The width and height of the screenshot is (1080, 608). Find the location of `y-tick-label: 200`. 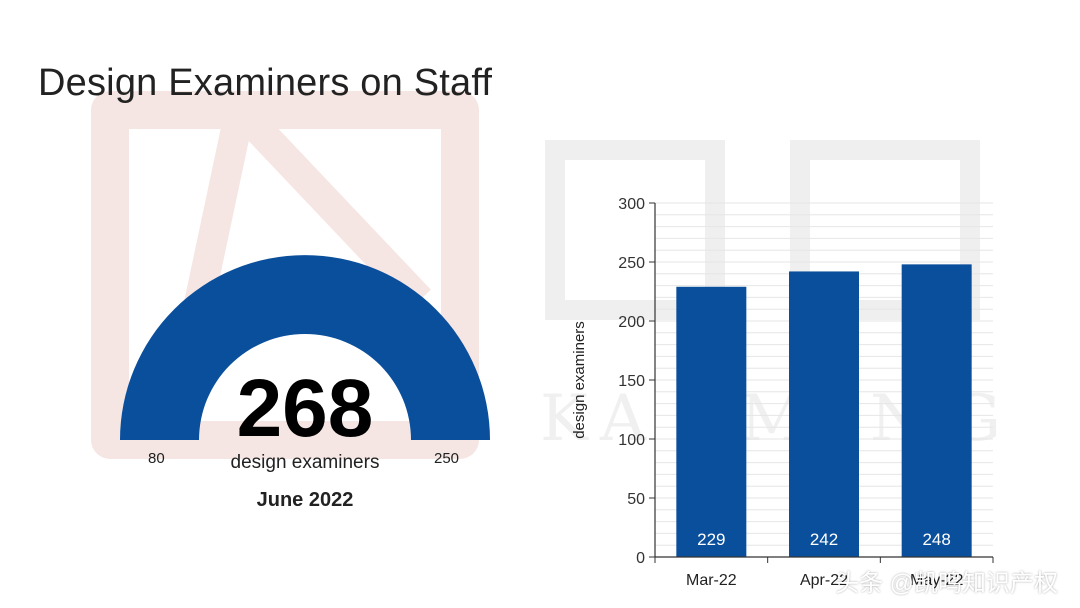

y-tick-label: 200 is located at coordinates (631, 322).